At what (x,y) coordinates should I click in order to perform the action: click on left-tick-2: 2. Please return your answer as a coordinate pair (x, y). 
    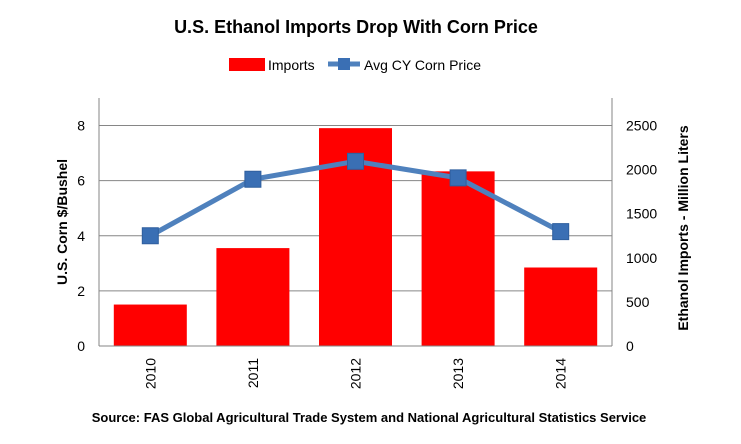
    Looking at the image, I should click on (81, 291).